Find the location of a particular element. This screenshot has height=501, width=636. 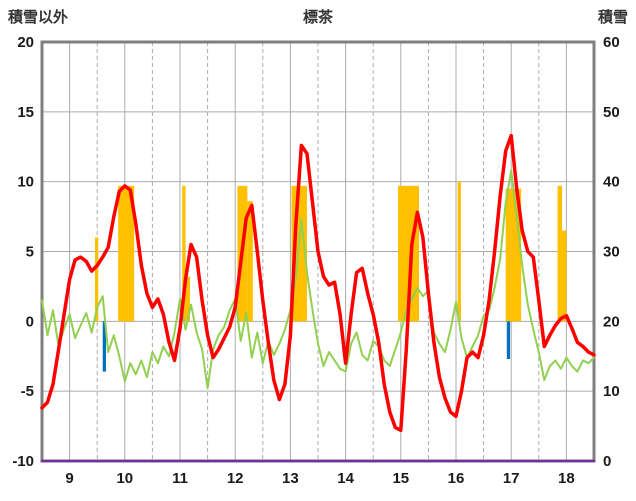

right-tick-label: 60 is located at coordinates (611, 42).